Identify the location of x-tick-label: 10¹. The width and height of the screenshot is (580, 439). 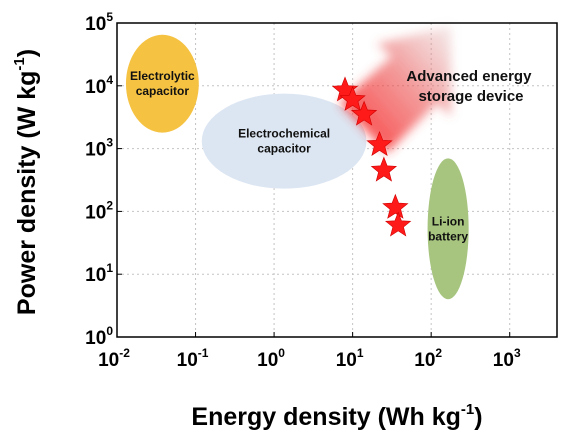
(350, 358).